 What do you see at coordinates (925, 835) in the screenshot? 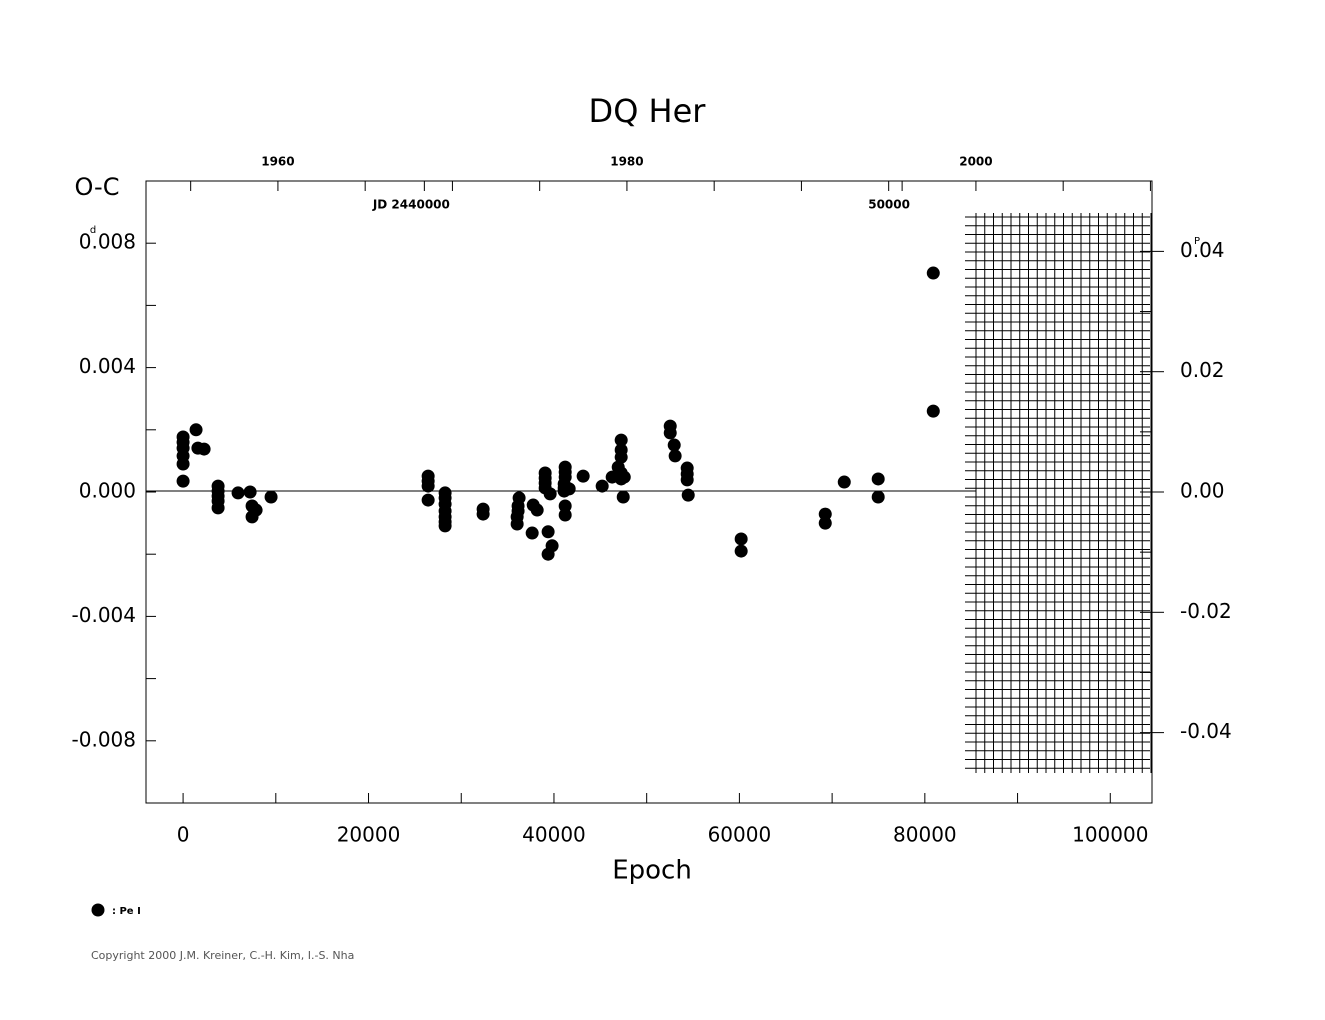
I see `x-tick-label: 80000` at bounding box center [925, 835].